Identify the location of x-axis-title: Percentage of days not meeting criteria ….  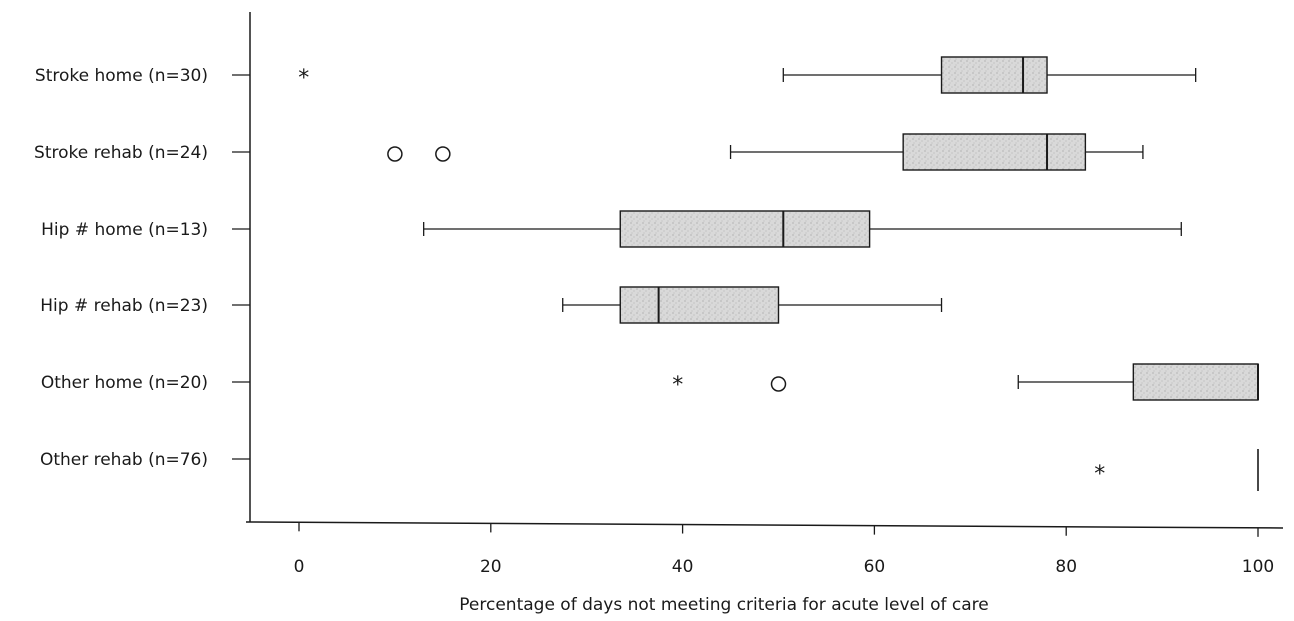
(723, 605).